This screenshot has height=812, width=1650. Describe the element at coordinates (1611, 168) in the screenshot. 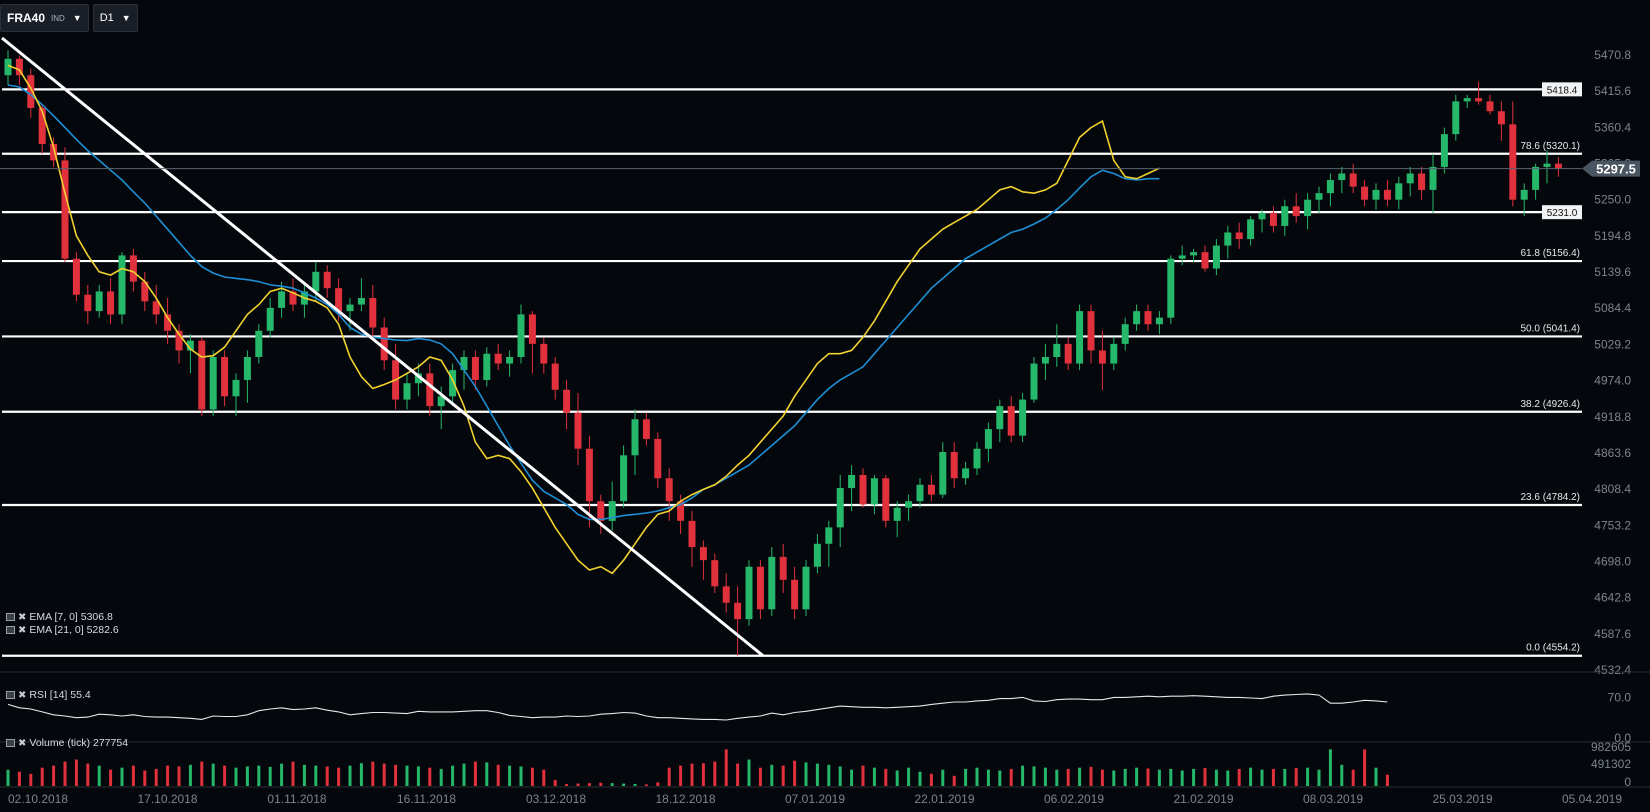

I see `last-price-tag` at that location.